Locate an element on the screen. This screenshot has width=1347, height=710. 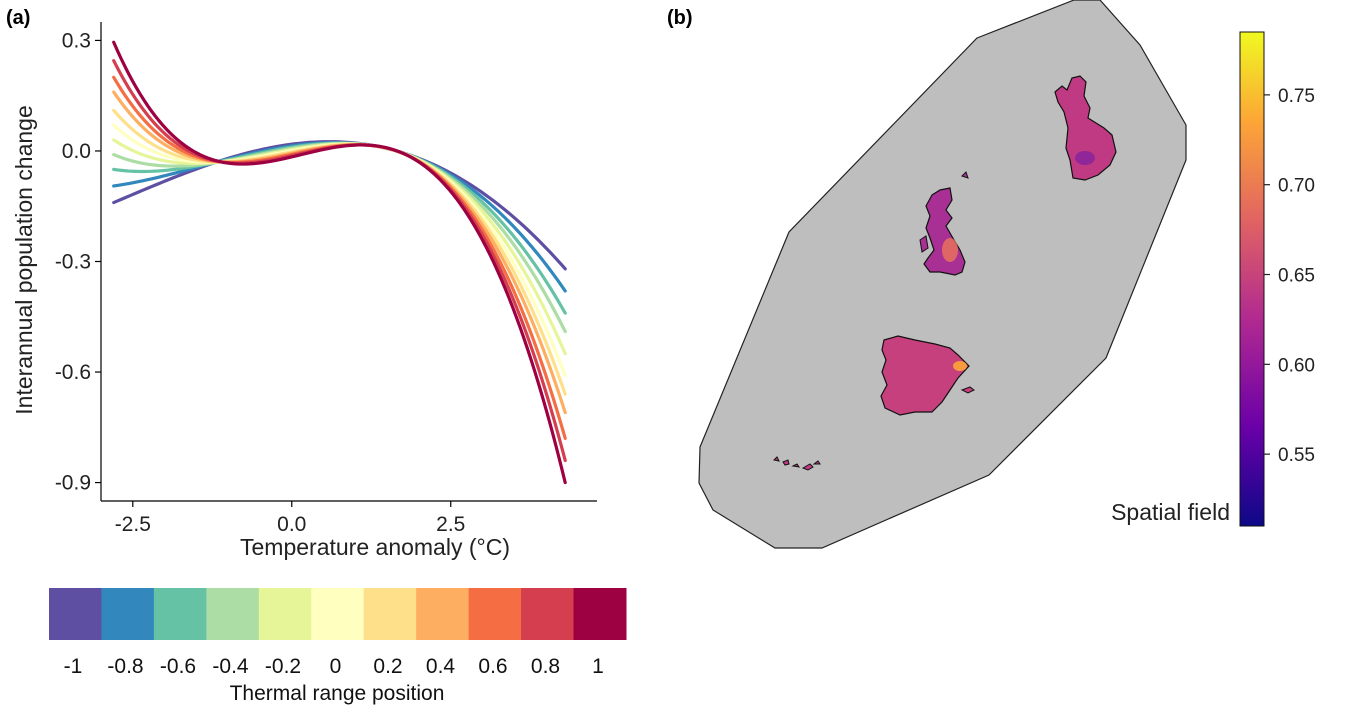
island-ireland-small is located at coordinates (924, 244).